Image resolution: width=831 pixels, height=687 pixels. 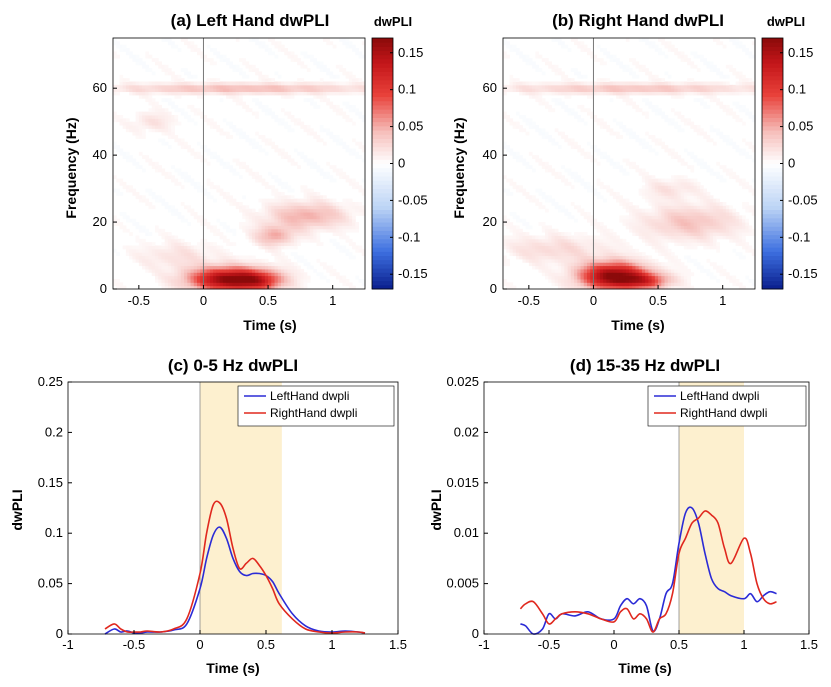 I want to click on x-tick-label: 1, so click(x=332, y=300).